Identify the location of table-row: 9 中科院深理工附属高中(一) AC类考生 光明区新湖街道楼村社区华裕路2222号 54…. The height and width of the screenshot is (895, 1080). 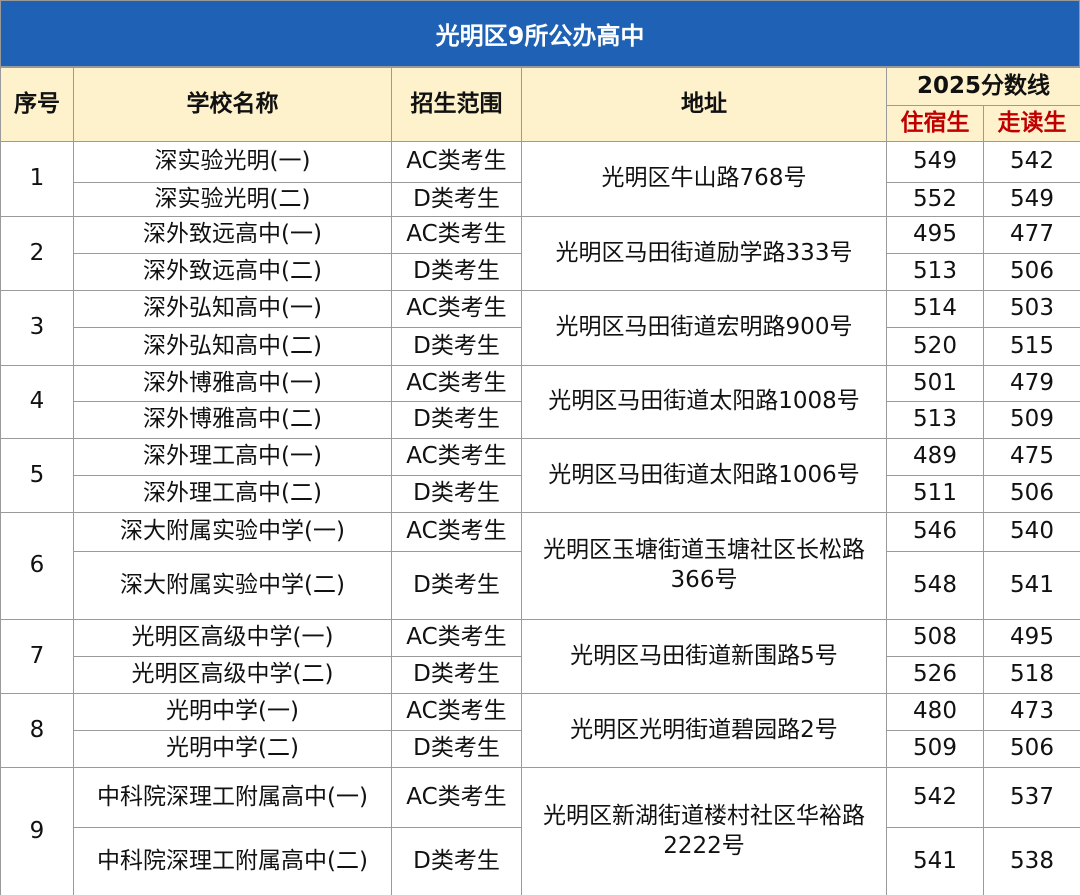
(540, 831).